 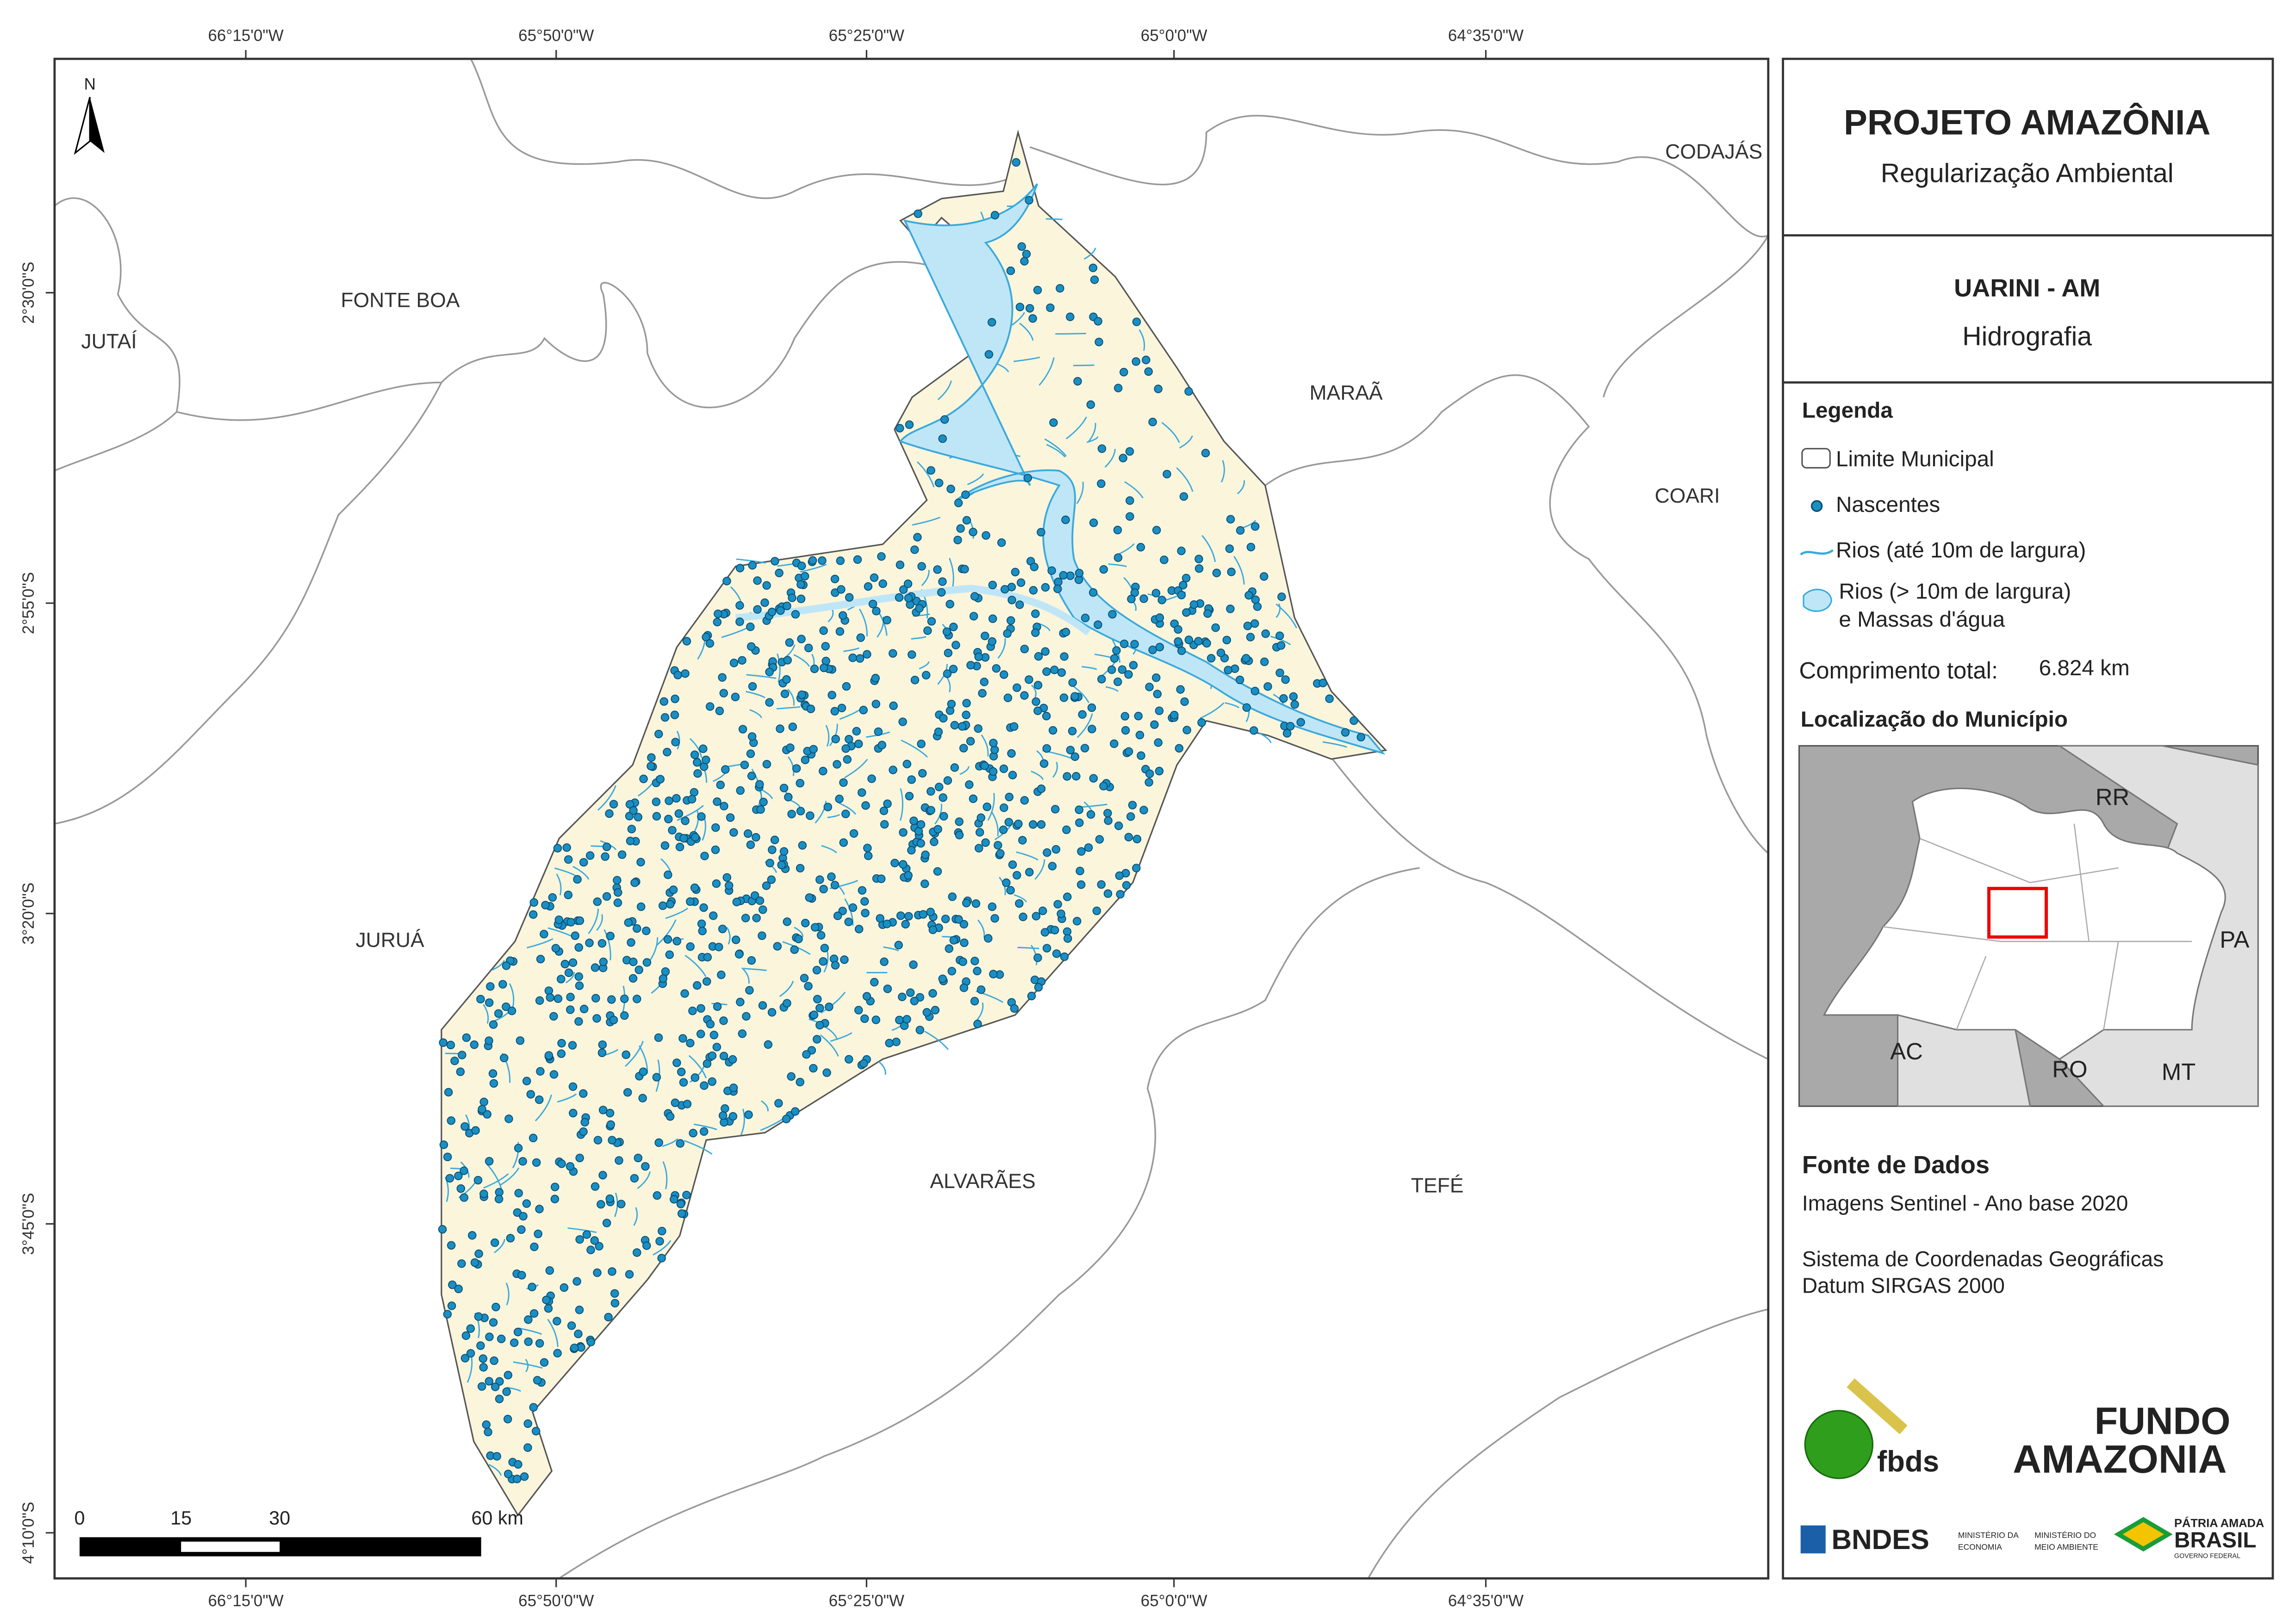 What do you see at coordinates (1955, 591) in the screenshot?
I see `legend-label: Rios (> 10m de largura)` at bounding box center [1955, 591].